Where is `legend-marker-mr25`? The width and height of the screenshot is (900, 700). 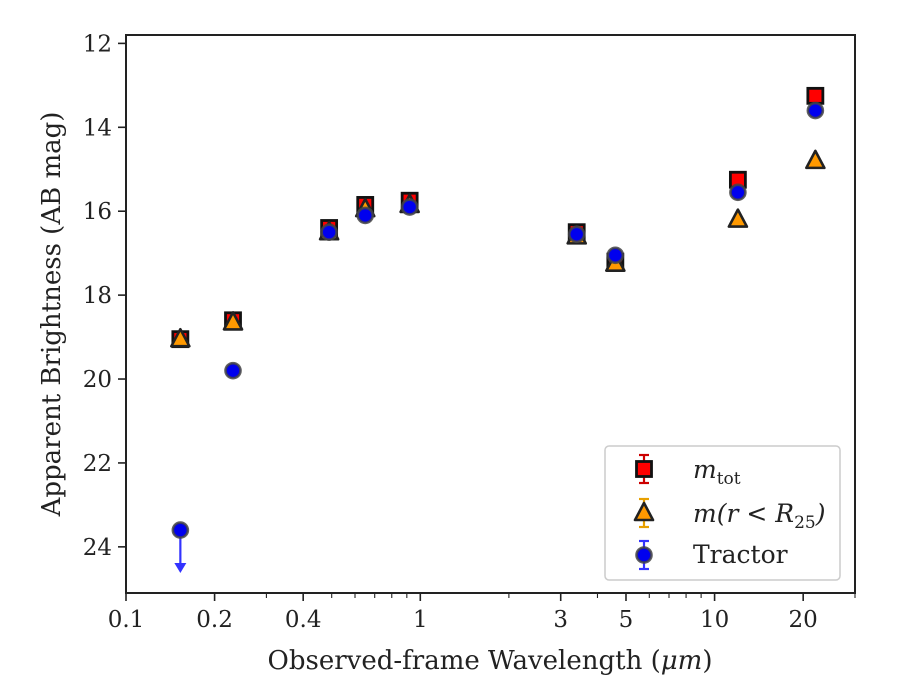
legend-marker-mr25 is located at coordinates (644, 511).